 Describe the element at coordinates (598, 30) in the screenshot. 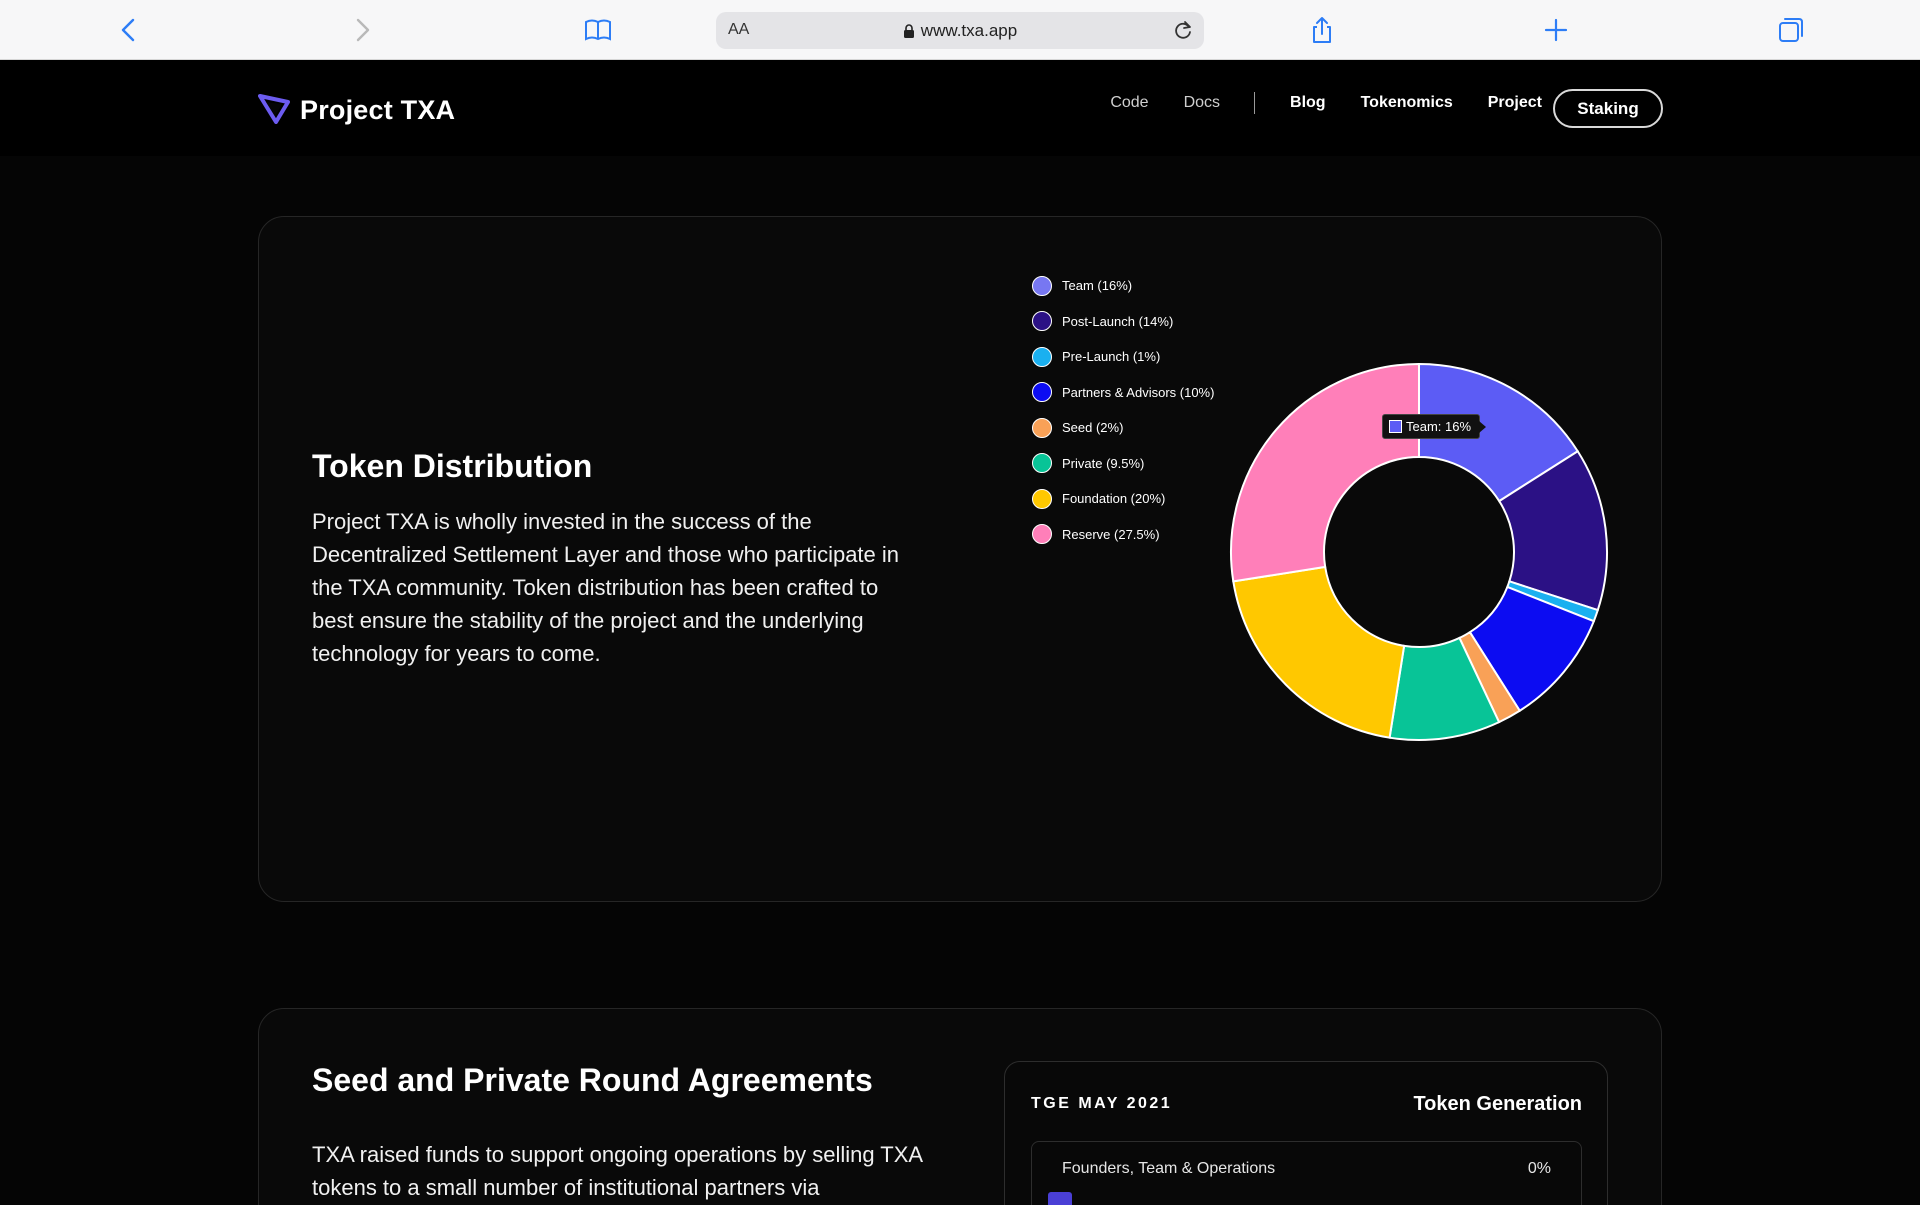

I see `bookmarks-icon` at that location.